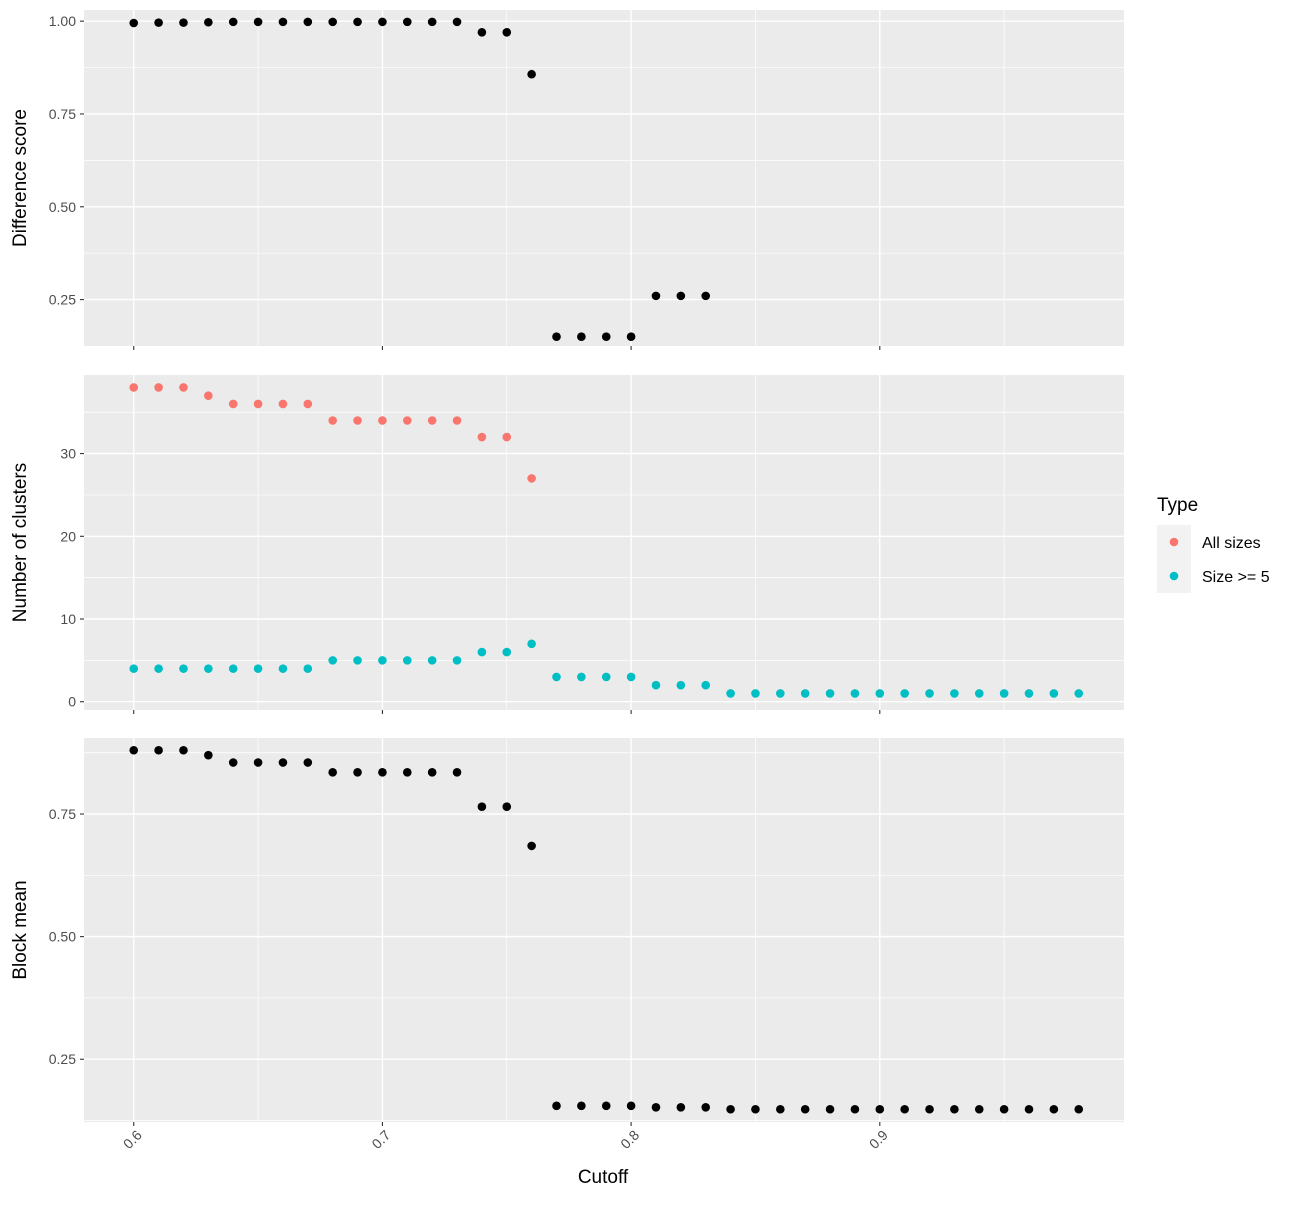 This screenshot has height=1205, width=1300. I want to click on legend-label-size-5: Size >= 5, so click(1236, 577).